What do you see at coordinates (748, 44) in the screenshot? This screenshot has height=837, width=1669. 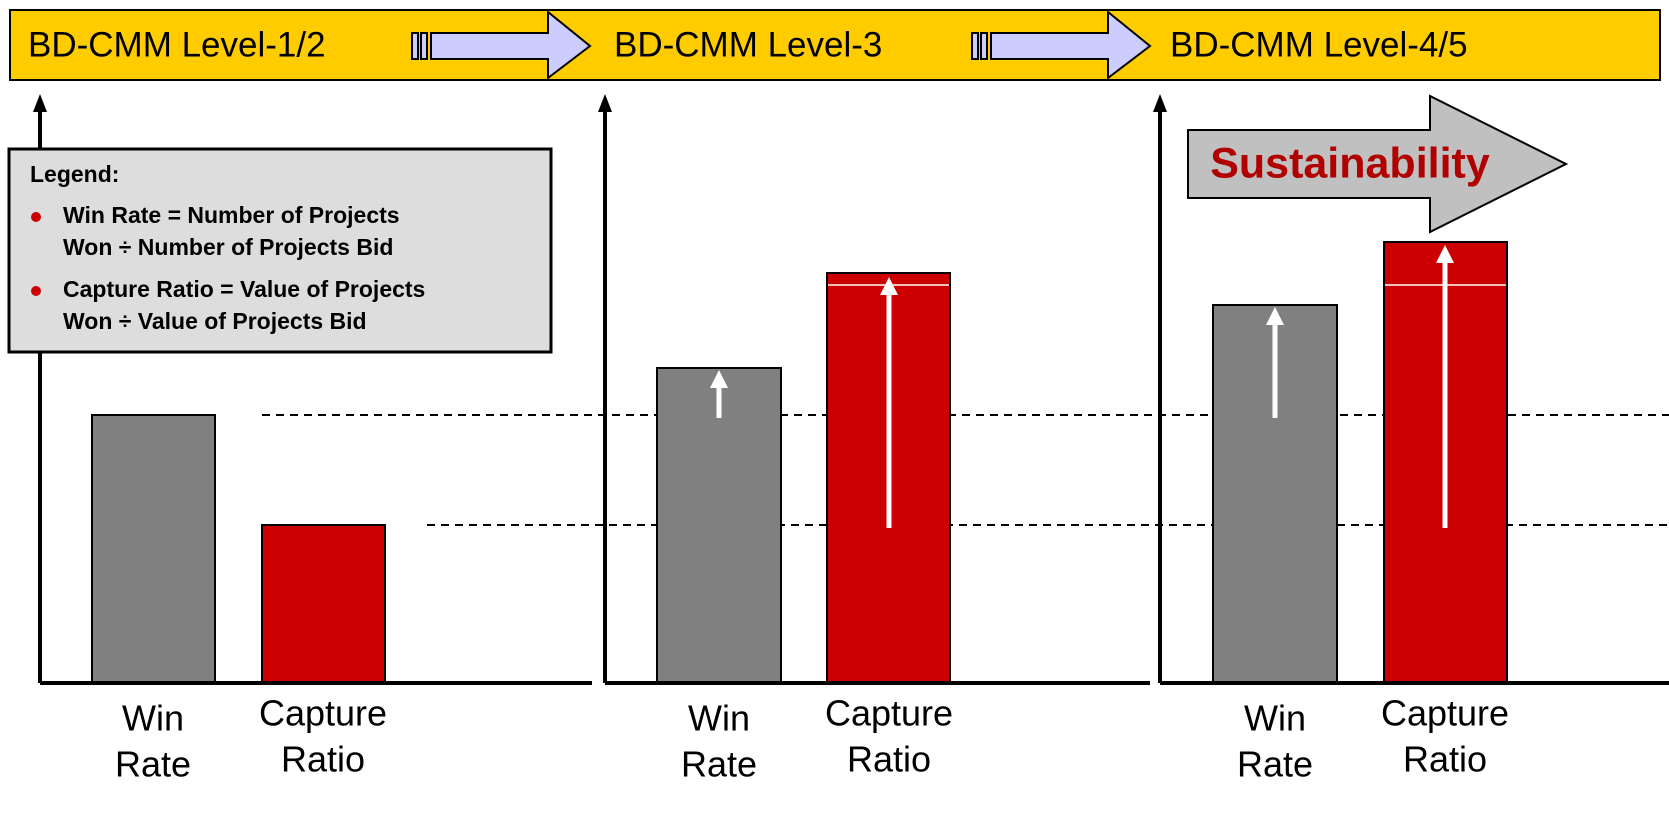 I see `stage-label: BD-CMM Level-3` at bounding box center [748, 44].